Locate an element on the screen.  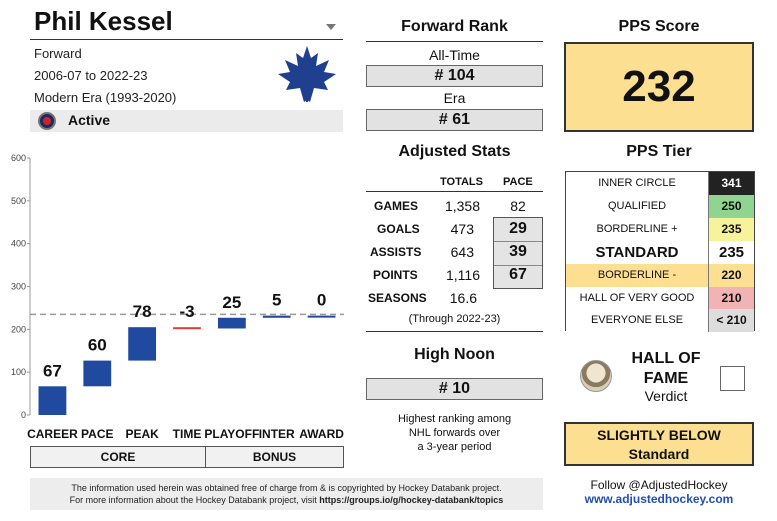
stat-pace-points: 67 is located at coordinates (518, 274).